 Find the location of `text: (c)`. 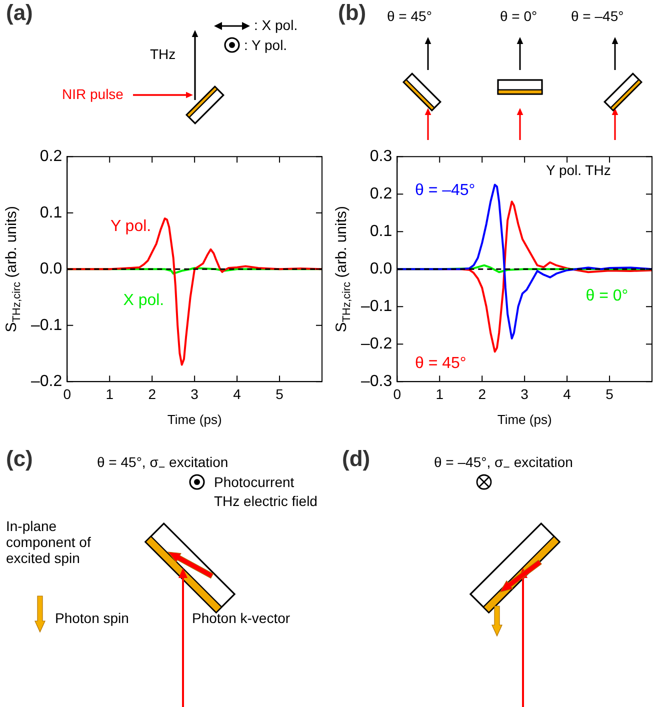

text: (c) is located at coordinates (19, 459).